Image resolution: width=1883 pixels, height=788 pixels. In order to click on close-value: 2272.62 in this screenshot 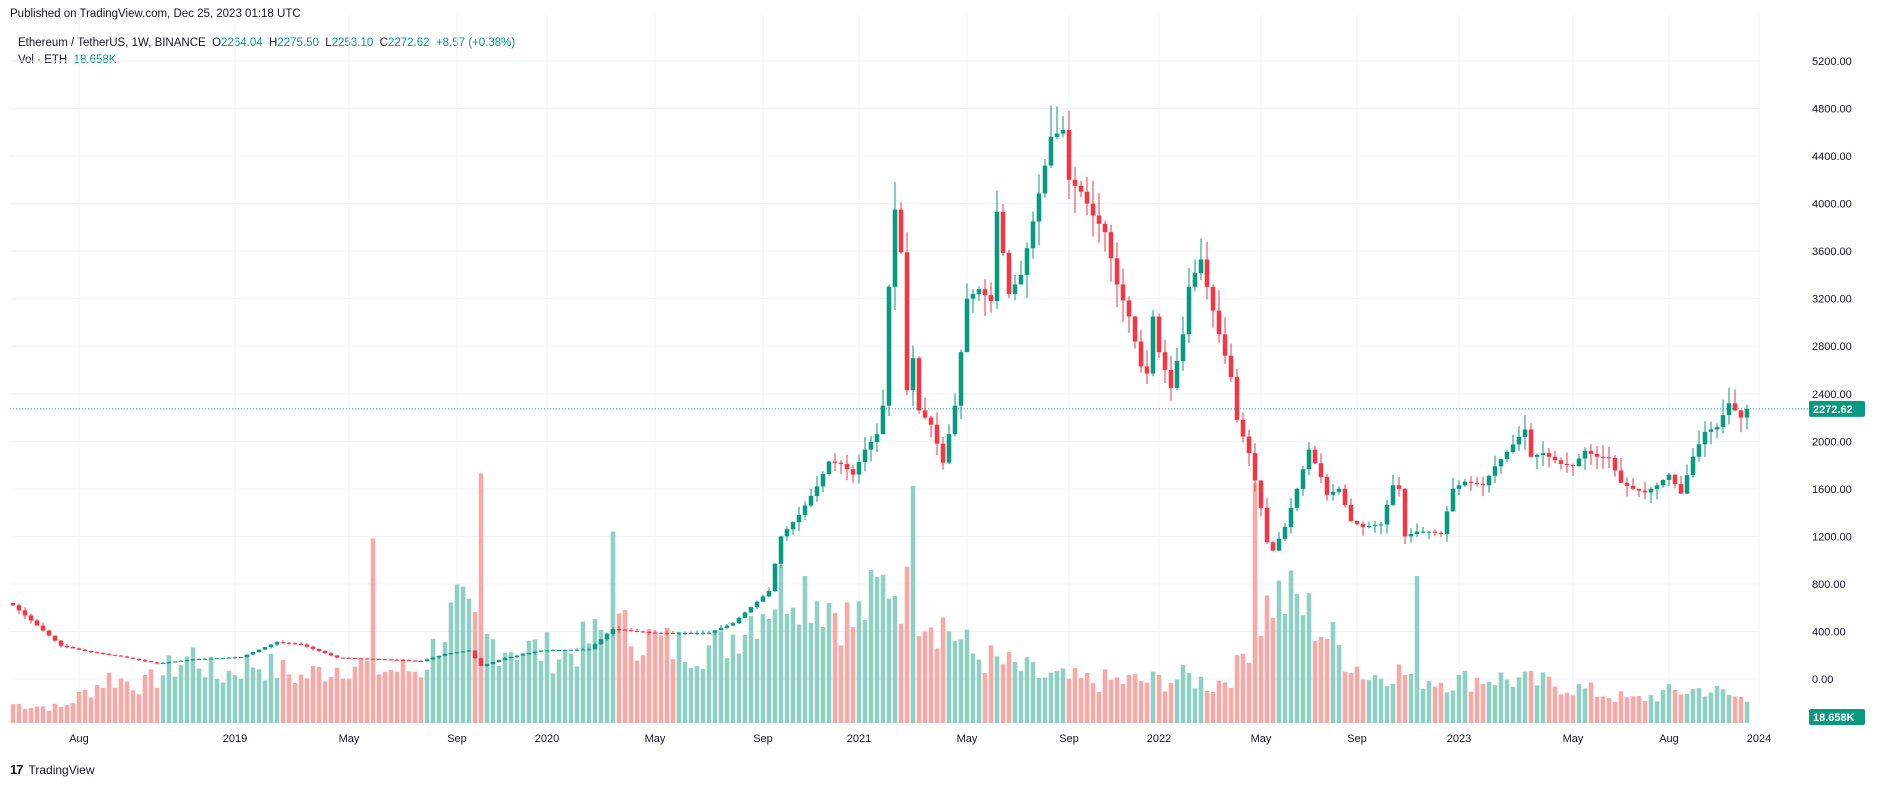, I will do `click(408, 43)`.